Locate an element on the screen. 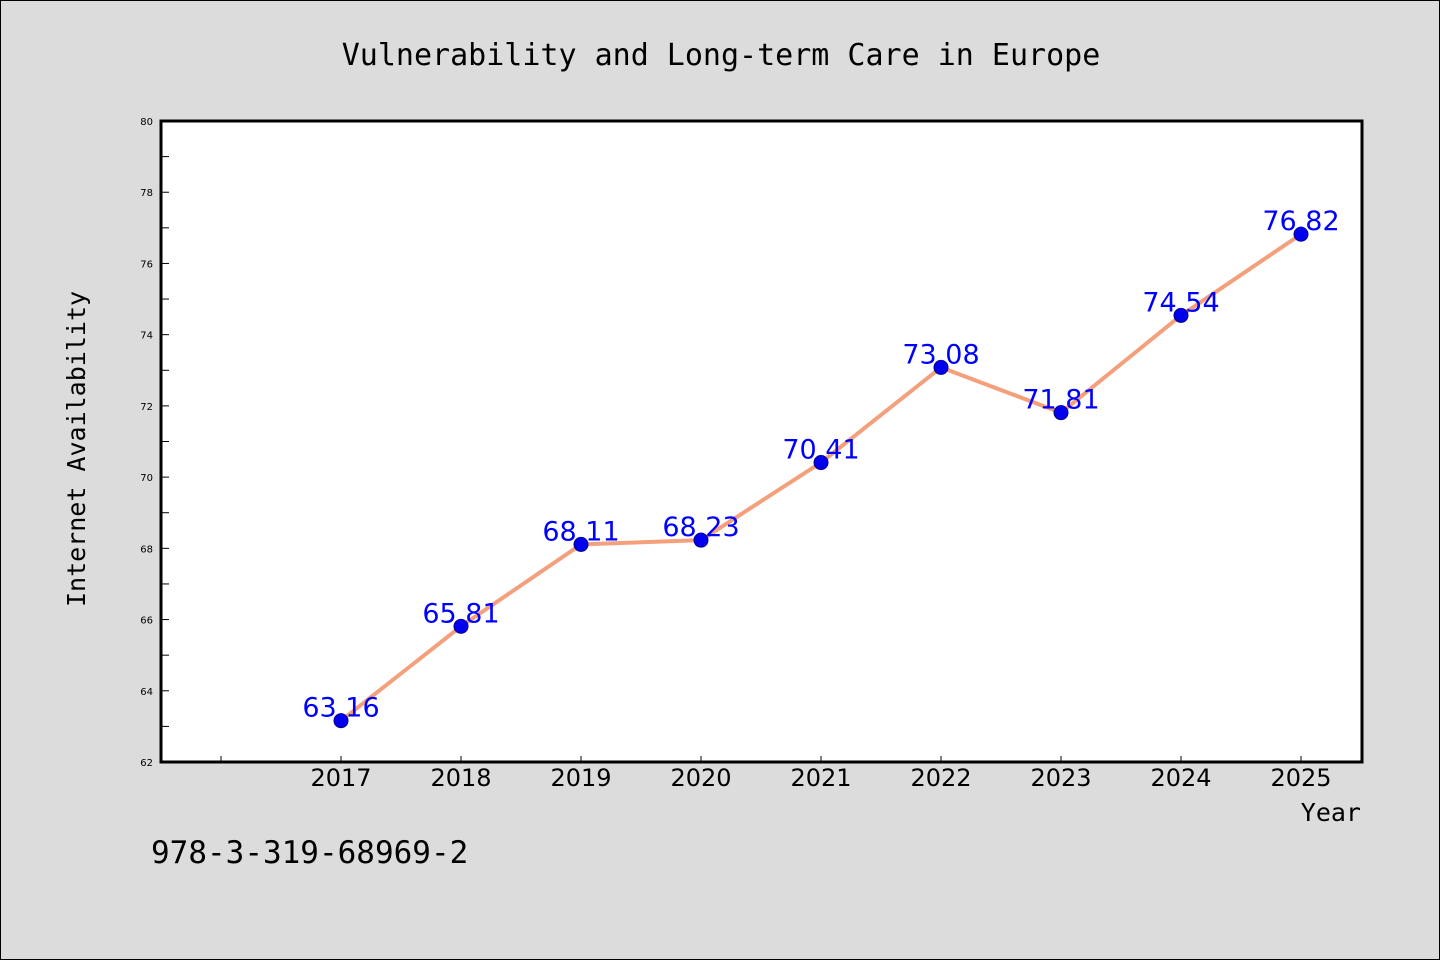  x-tick-label: 2024 is located at coordinates (1180, 778).